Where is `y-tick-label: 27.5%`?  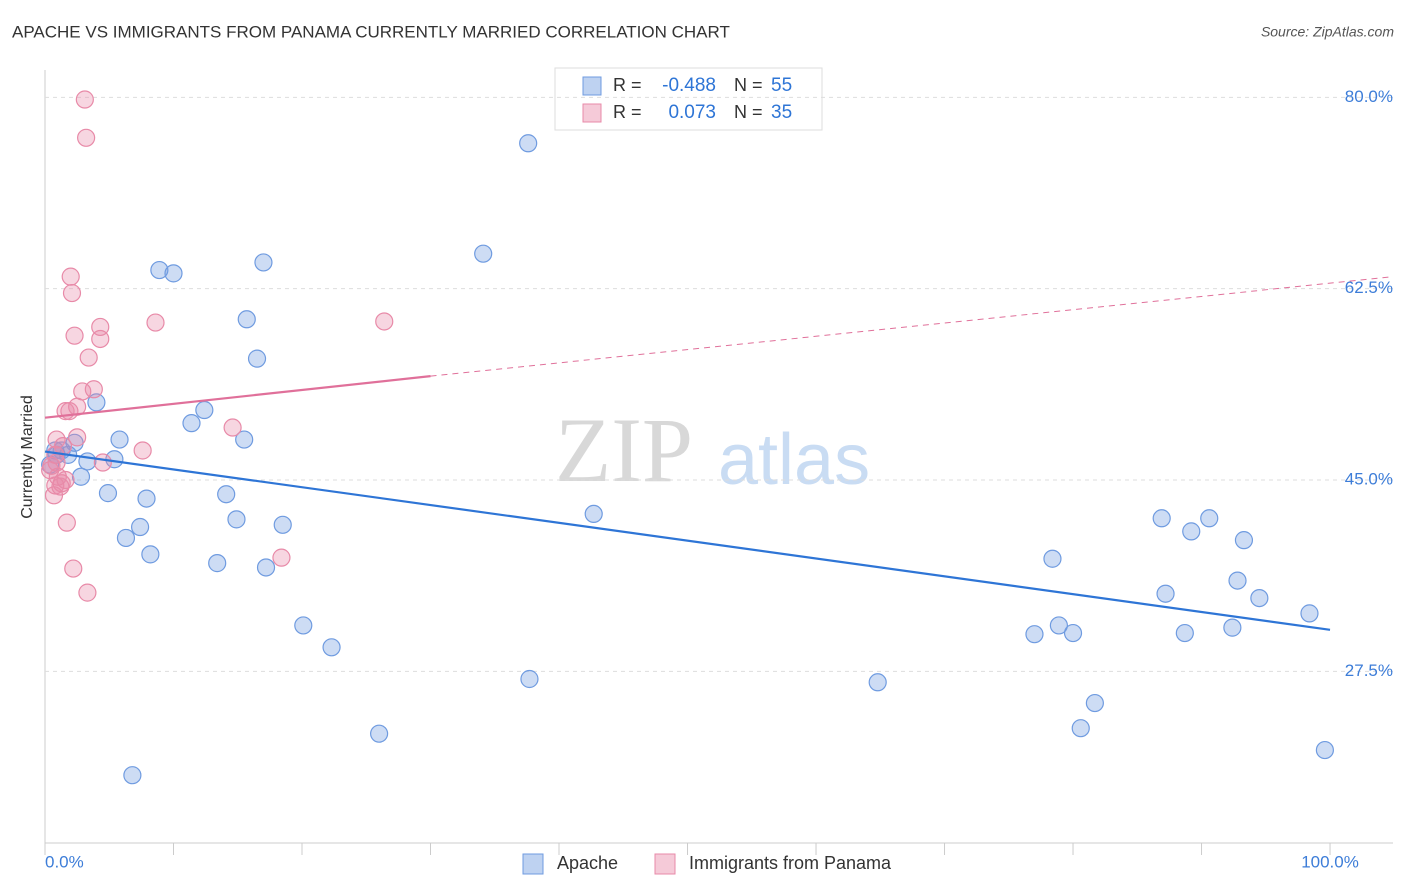 y-tick-label: 27.5% is located at coordinates (1369, 670).